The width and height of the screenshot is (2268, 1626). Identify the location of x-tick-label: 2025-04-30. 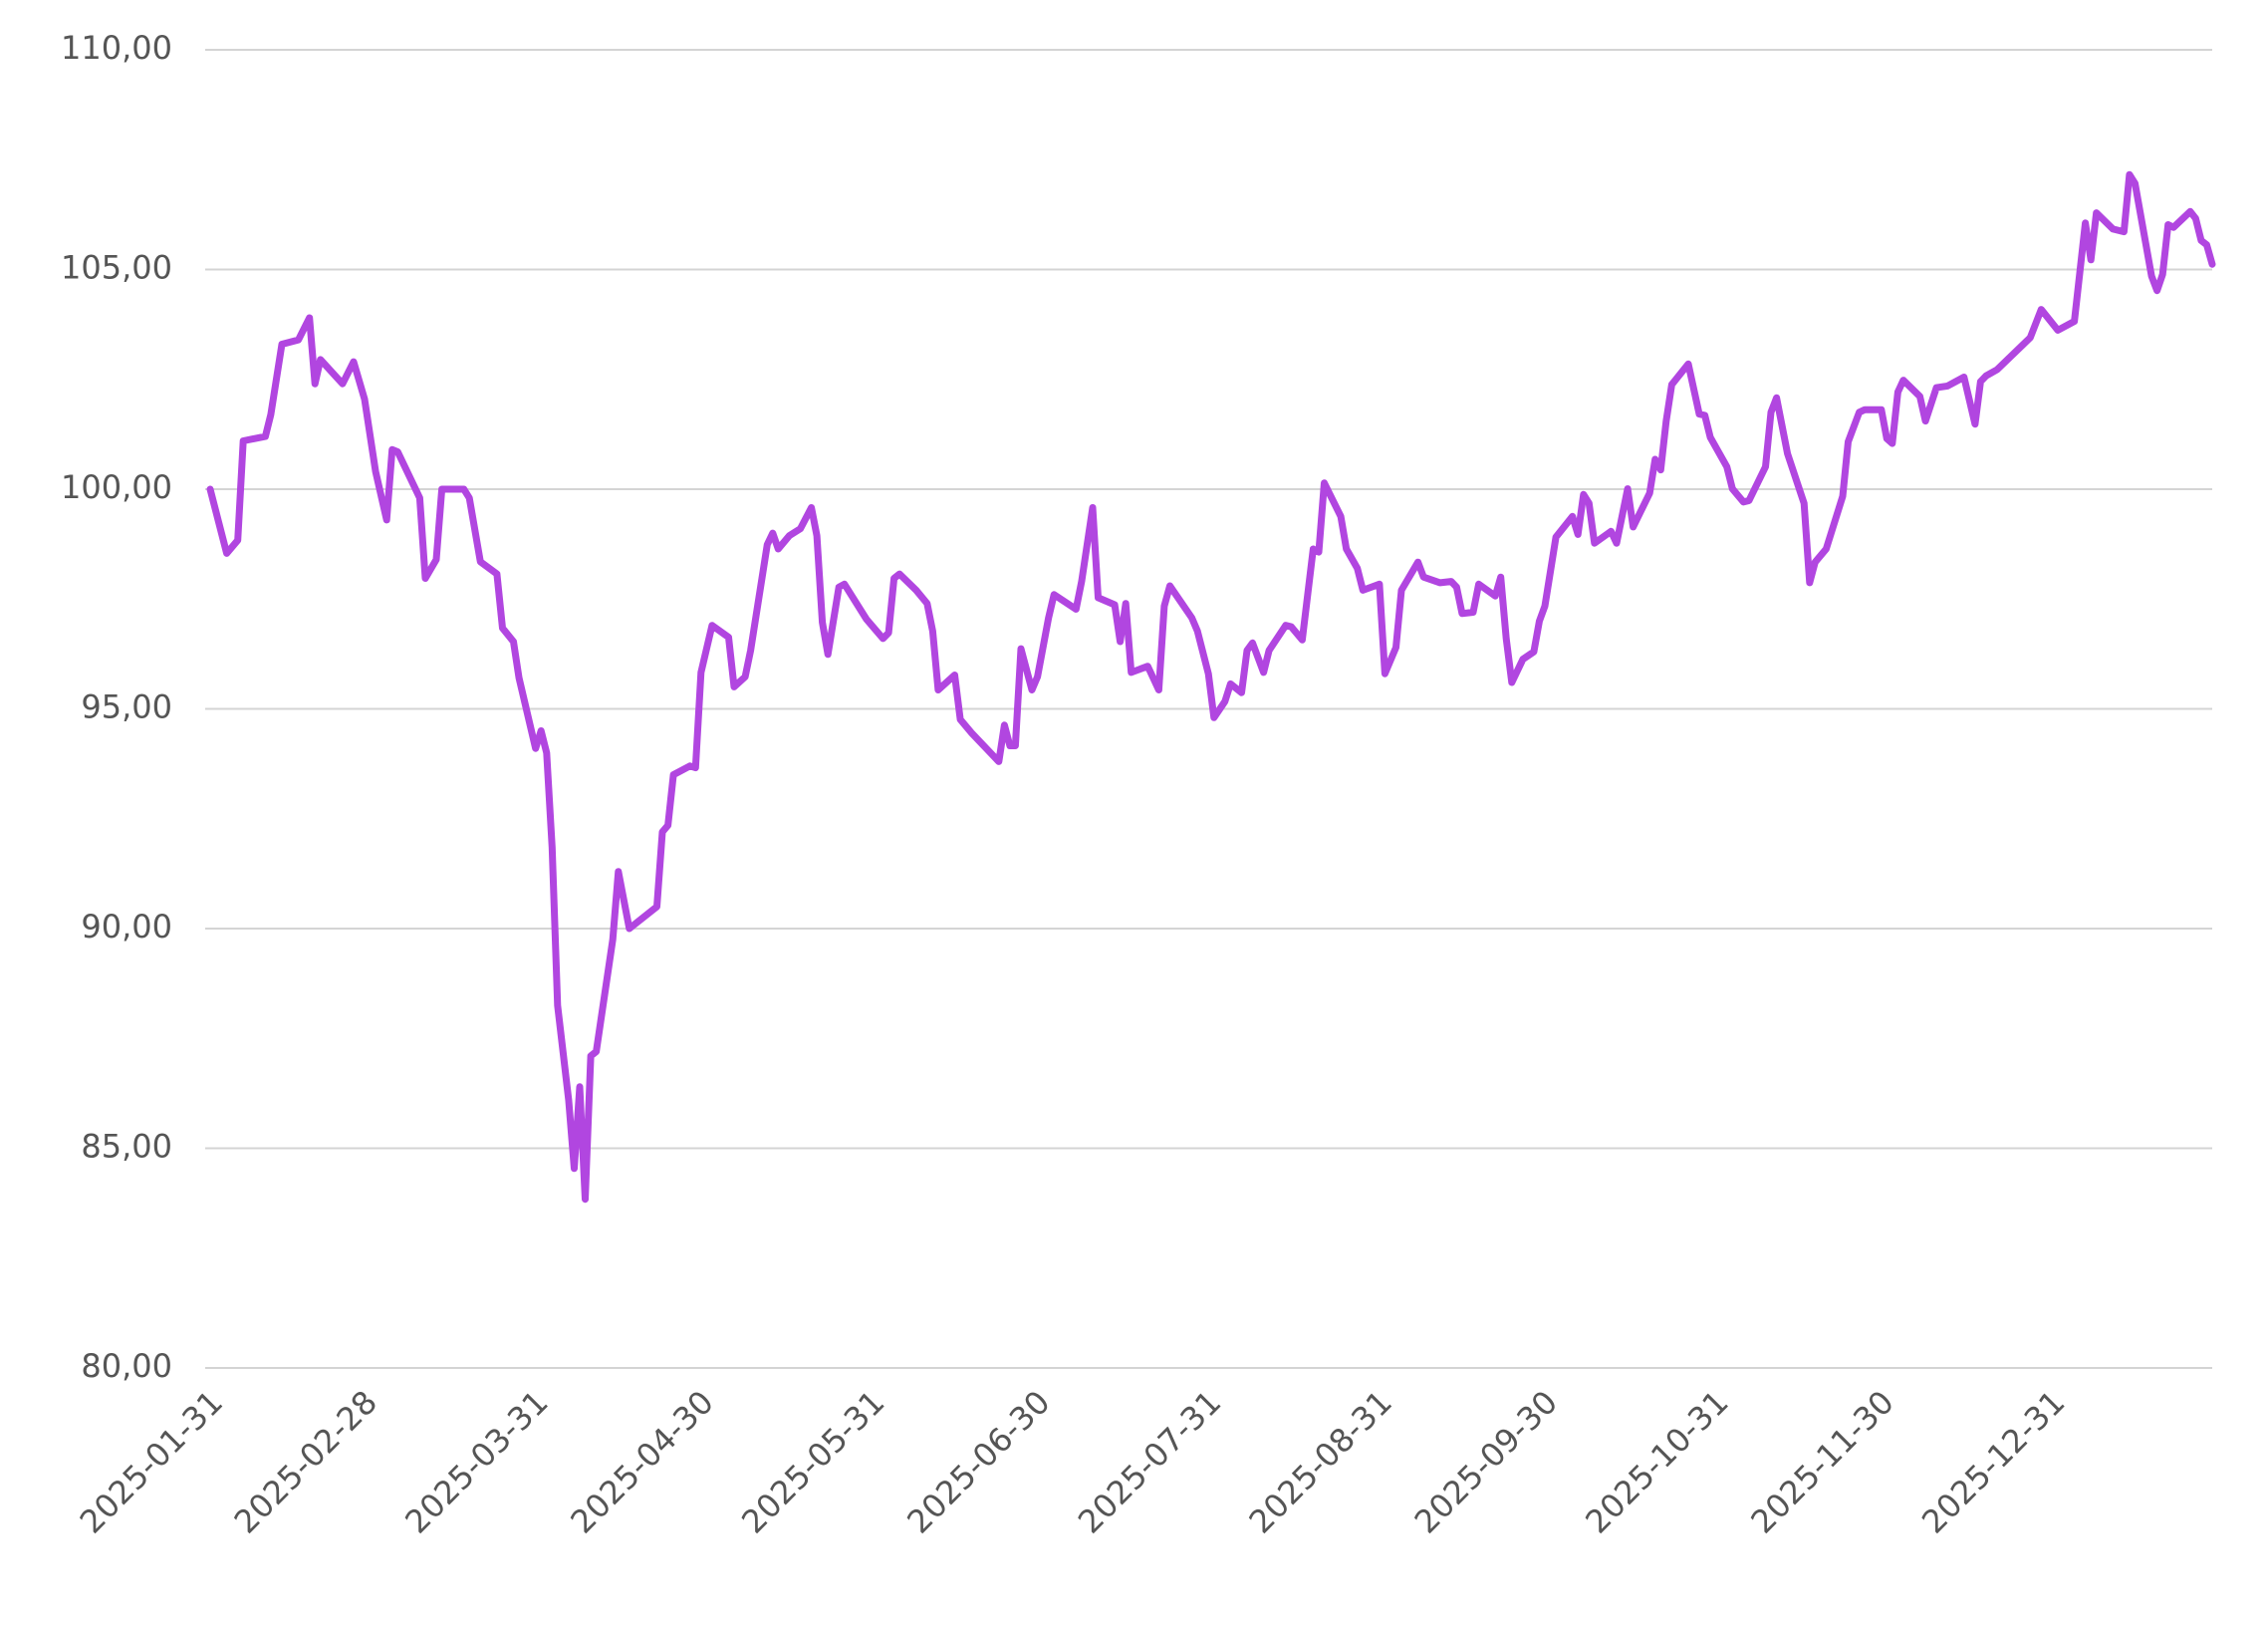
(641, 1461).